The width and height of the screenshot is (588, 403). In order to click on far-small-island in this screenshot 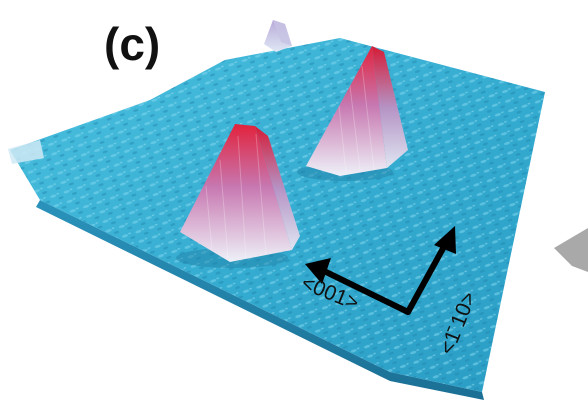, I will do `click(278, 36)`.